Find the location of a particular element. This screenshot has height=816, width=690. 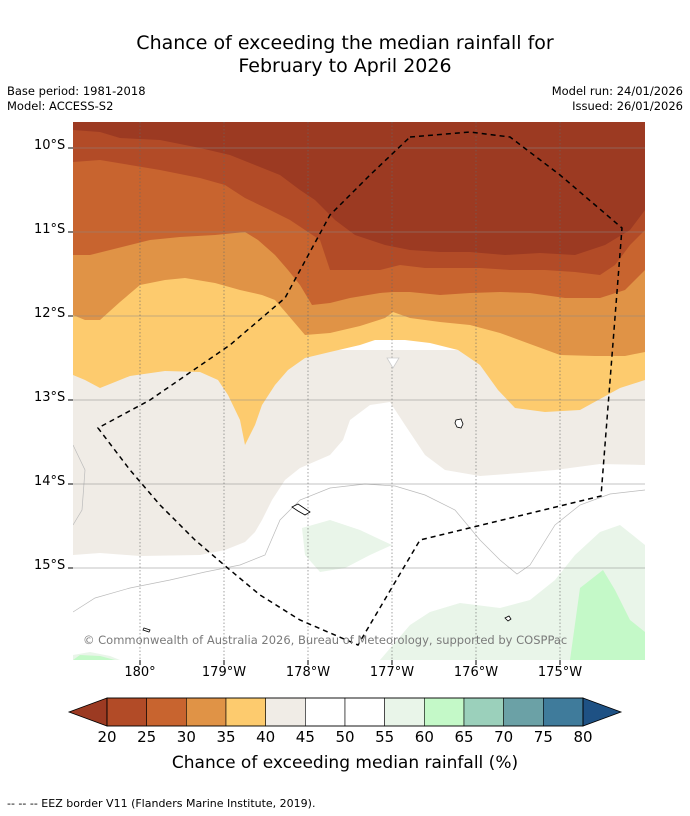

colorbar-tick-60: 60 is located at coordinates (424, 737).